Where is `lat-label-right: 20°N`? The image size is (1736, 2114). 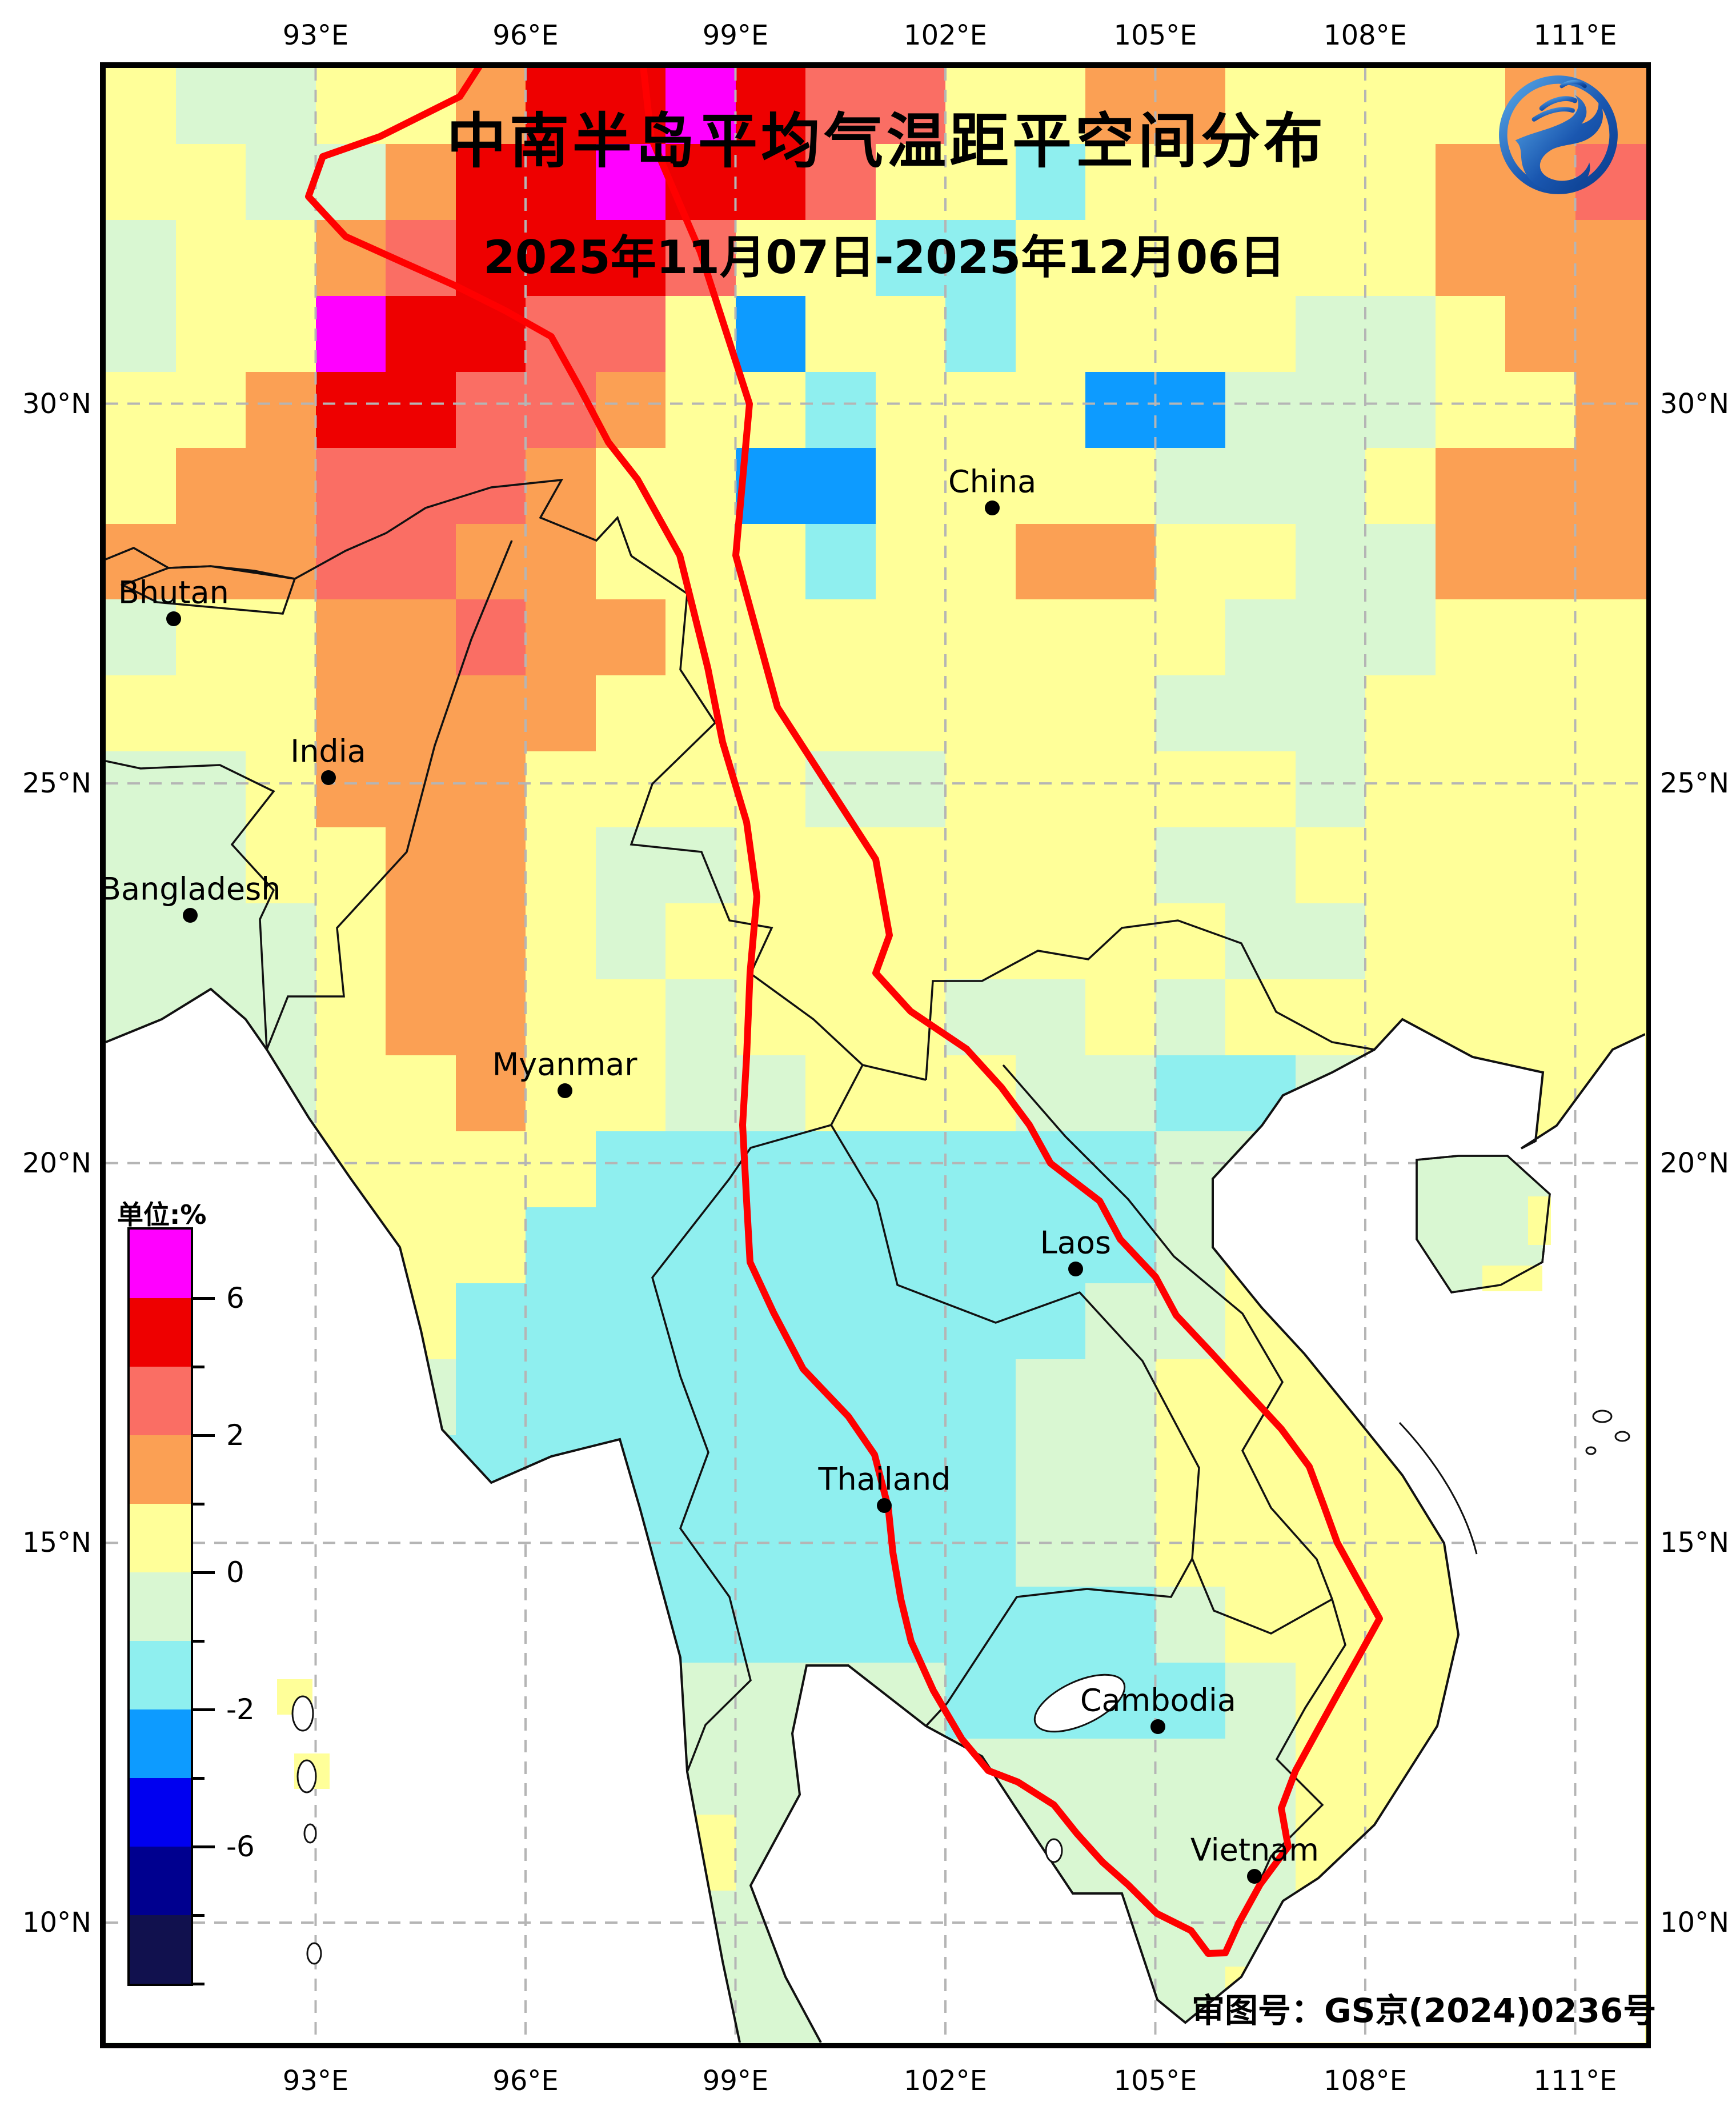
lat-label-right: 20°N is located at coordinates (1694, 1163).